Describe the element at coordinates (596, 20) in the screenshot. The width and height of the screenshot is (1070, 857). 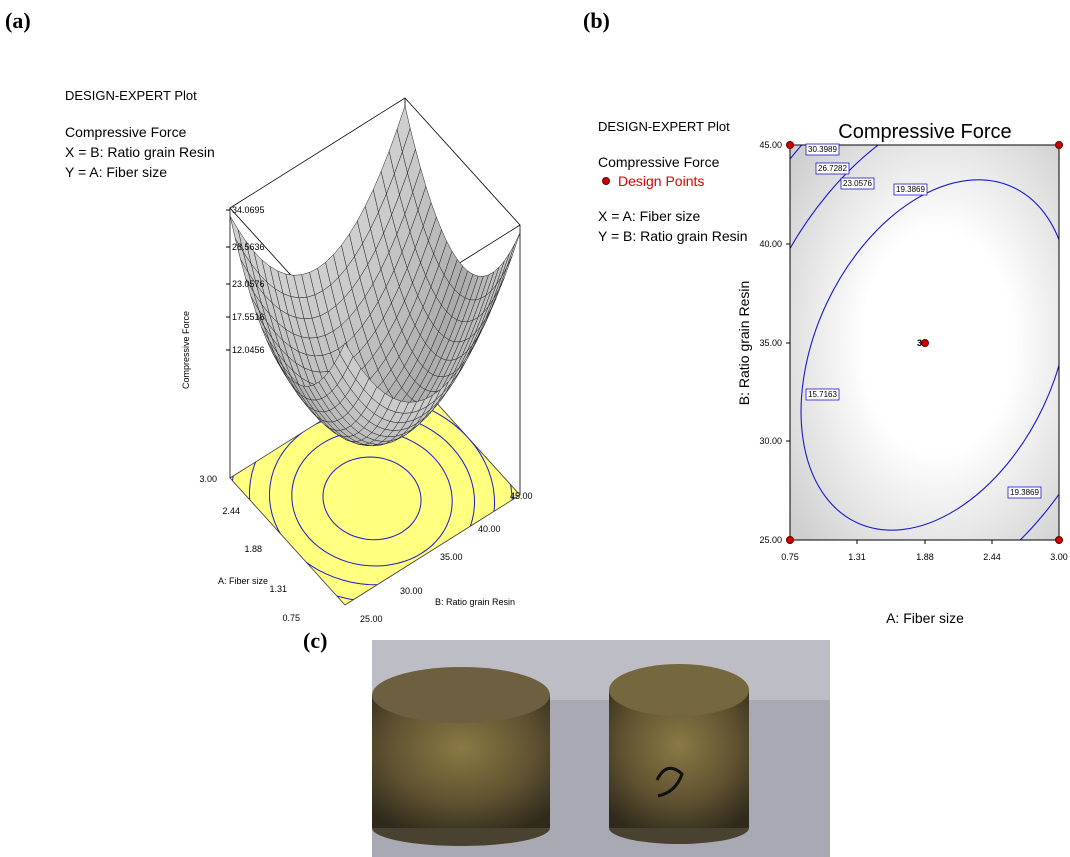
I see `panel-label: (b)` at that location.